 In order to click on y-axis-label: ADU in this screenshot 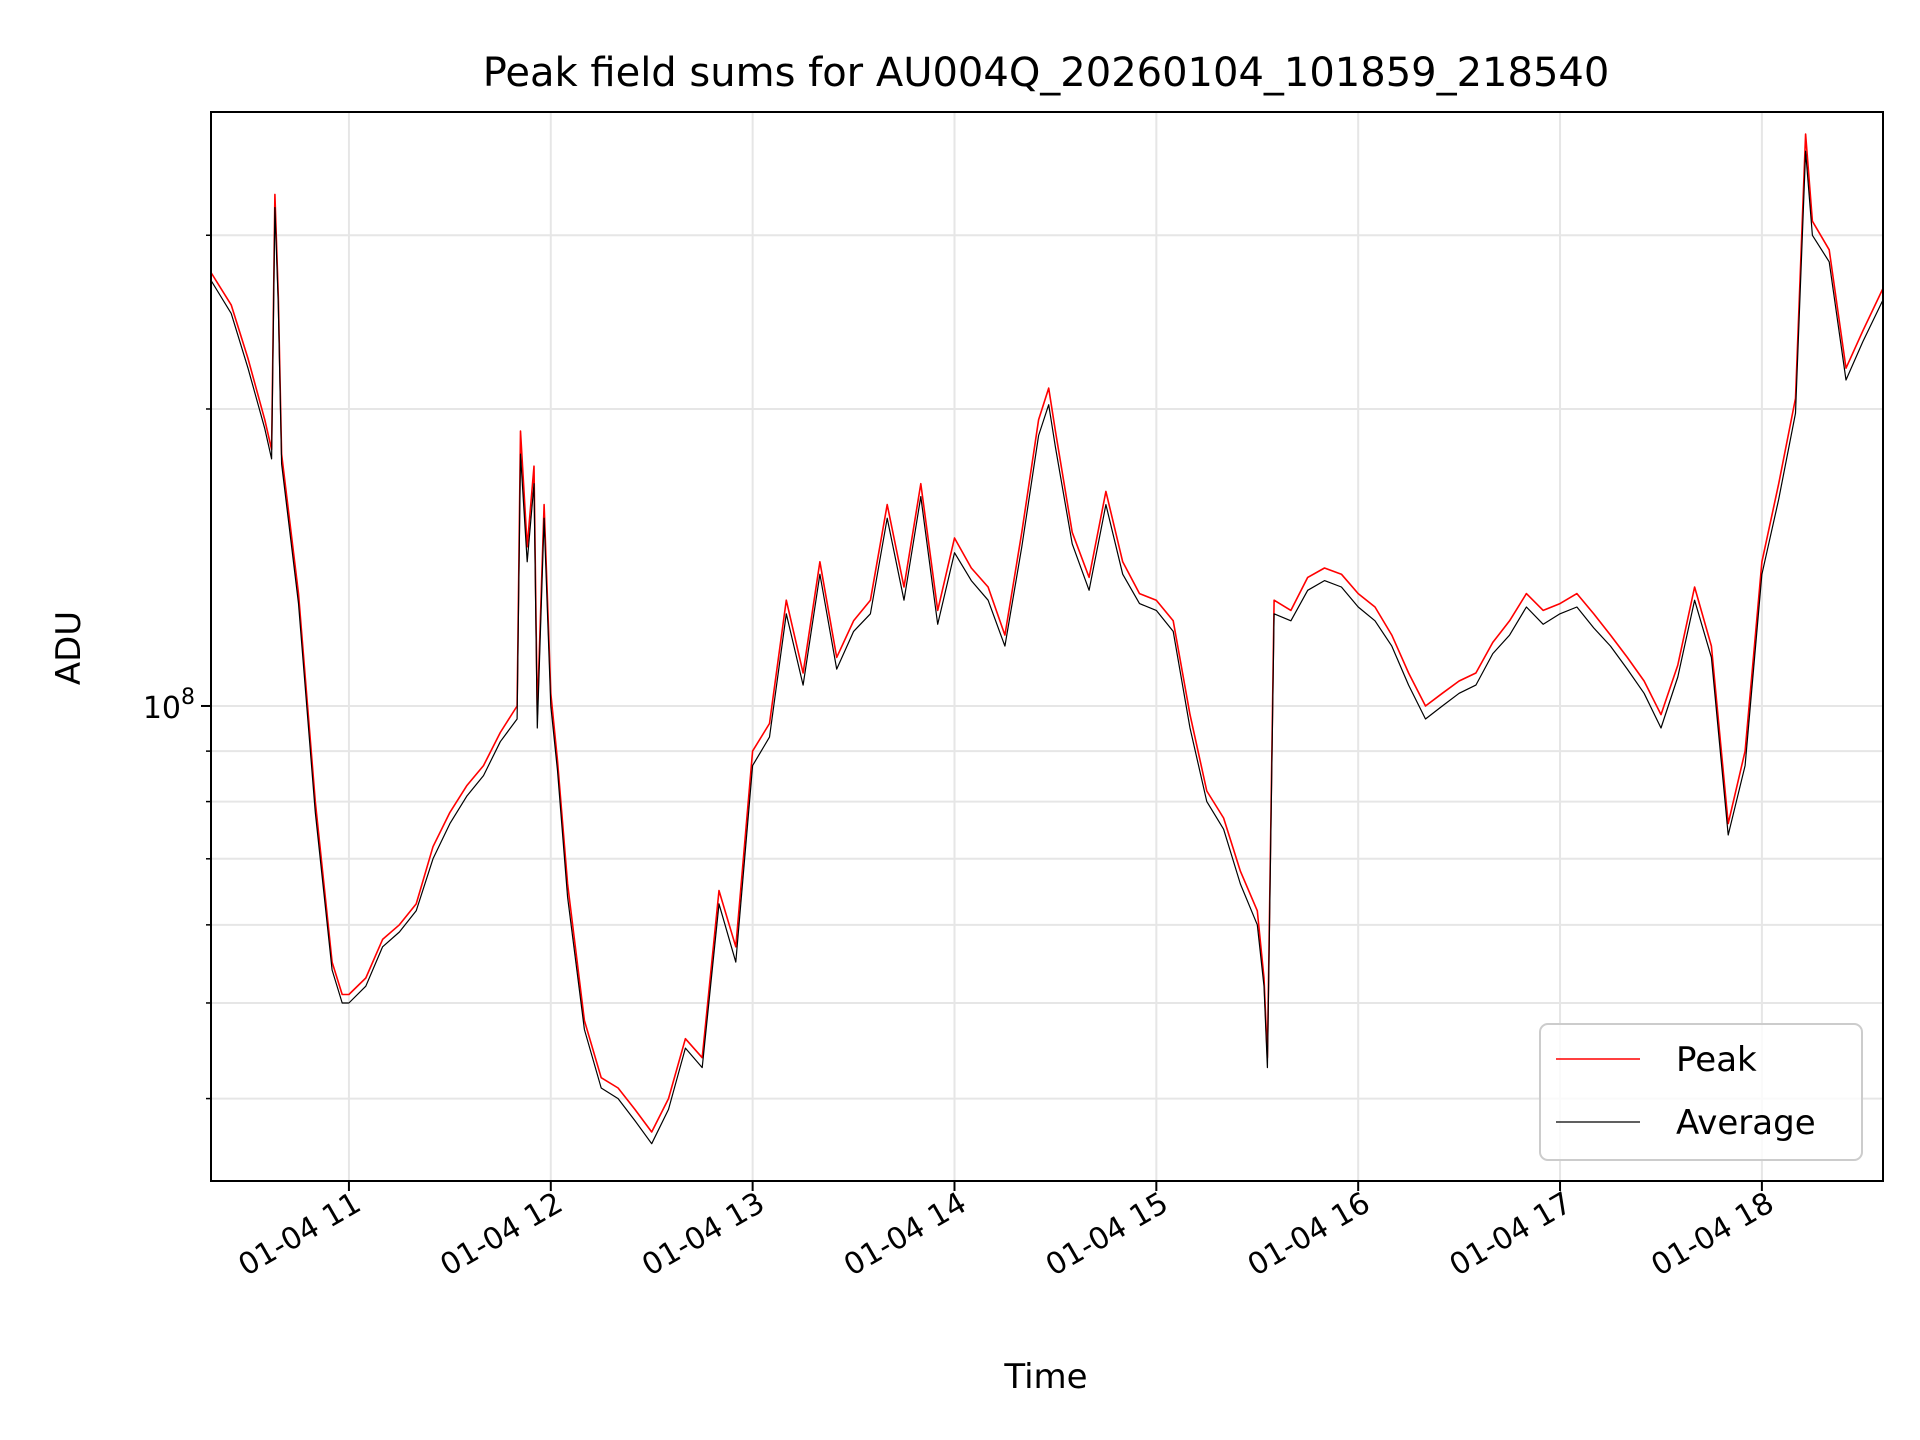, I will do `click(69, 648)`.